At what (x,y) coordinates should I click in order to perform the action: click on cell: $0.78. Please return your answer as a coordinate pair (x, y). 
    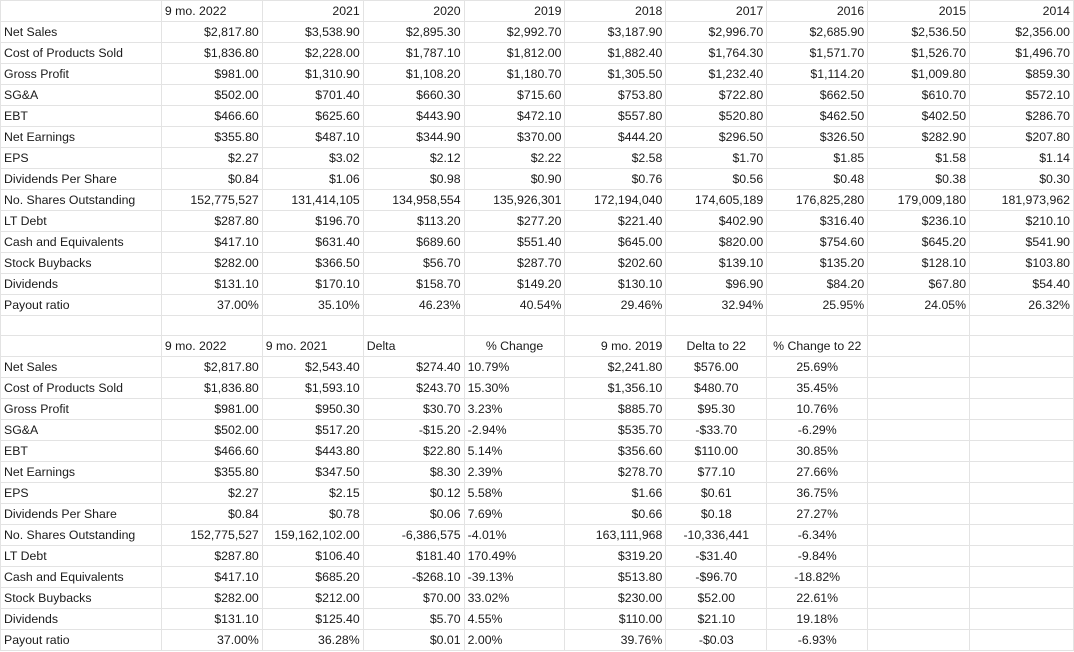
    Looking at the image, I should click on (312, 514).